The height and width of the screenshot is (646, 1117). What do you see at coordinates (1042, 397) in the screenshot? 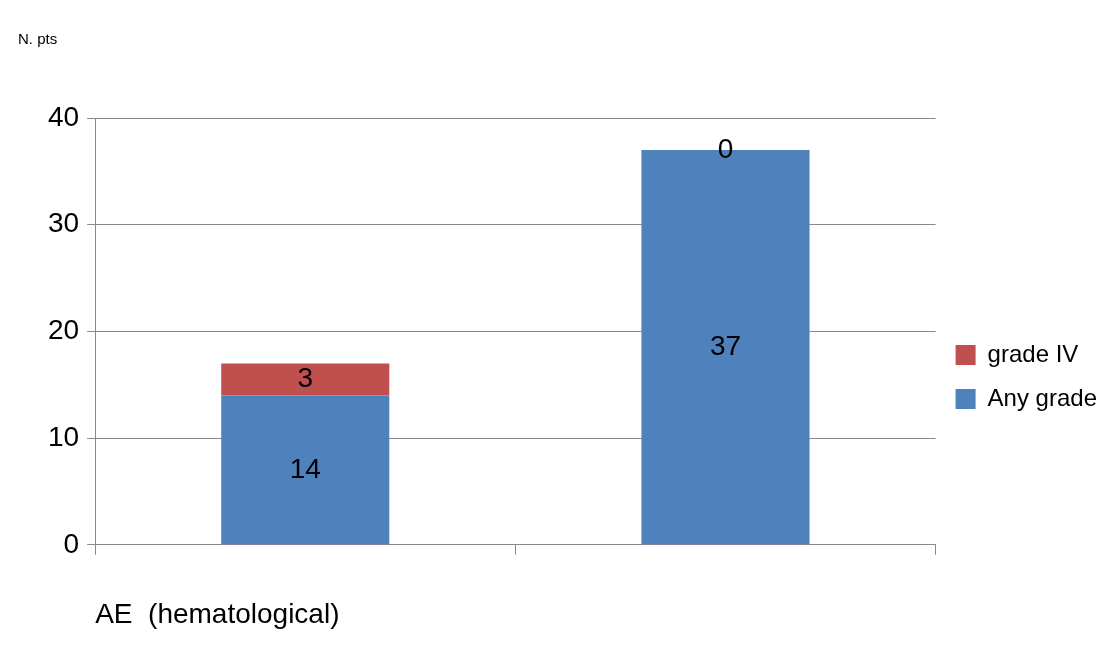
I see `legend-label: Any grade` at bounding box center [1042, 397].